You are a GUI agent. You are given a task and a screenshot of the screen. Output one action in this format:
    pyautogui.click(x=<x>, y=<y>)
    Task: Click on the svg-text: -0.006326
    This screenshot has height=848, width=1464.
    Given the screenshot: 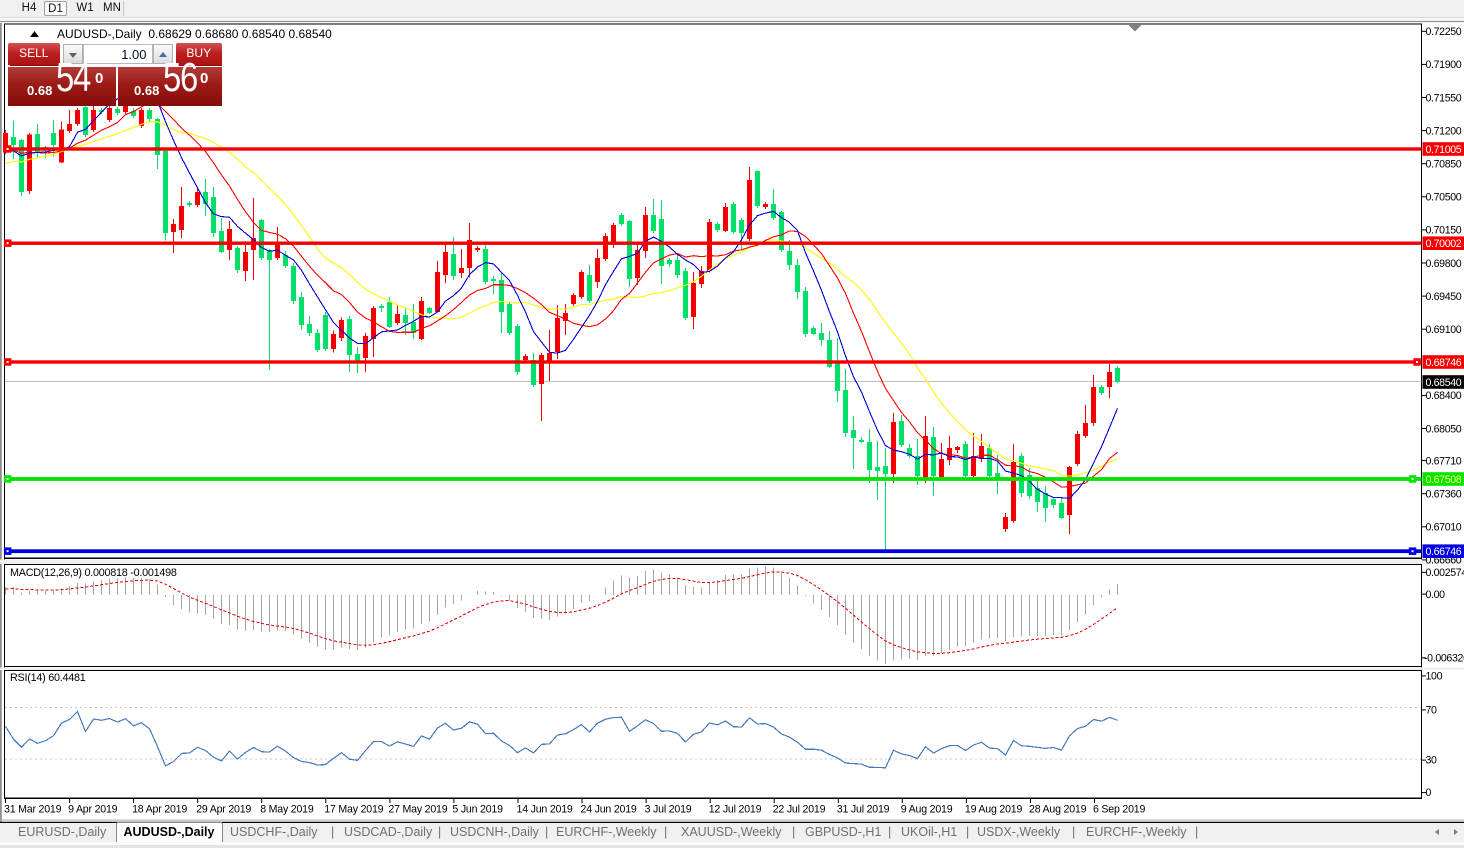 What is the action you would take?
    pyautogui.click(x=1444, y=659)
    